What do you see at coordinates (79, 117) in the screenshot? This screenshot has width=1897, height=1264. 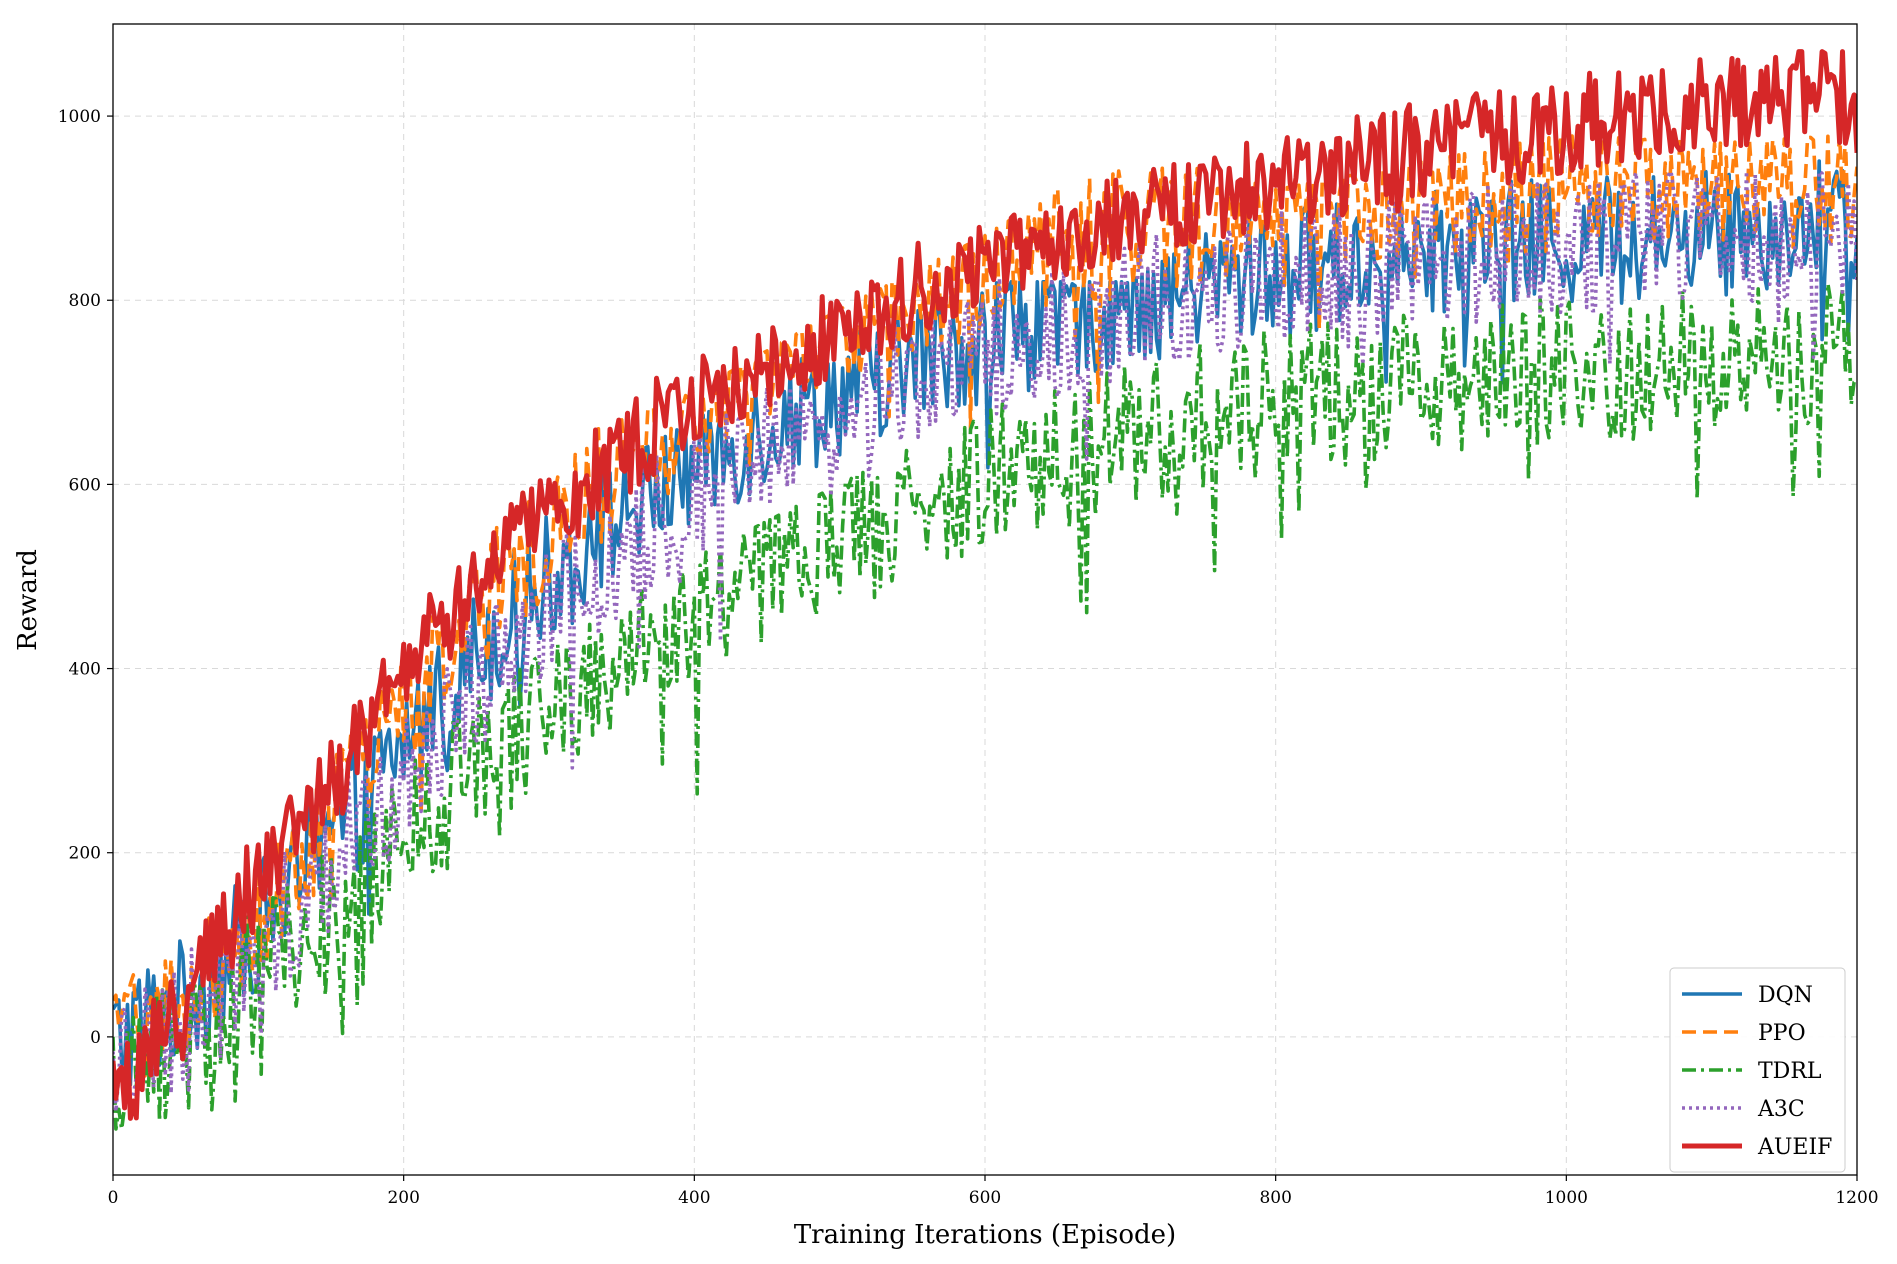 I see `y-tick-label: 1000` at bounding box center [79, 117].